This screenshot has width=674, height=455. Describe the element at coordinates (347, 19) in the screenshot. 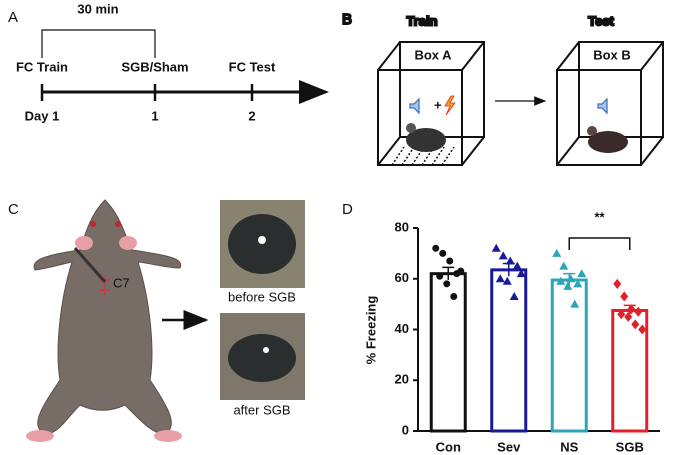

I see `panel-label: B` at that location.